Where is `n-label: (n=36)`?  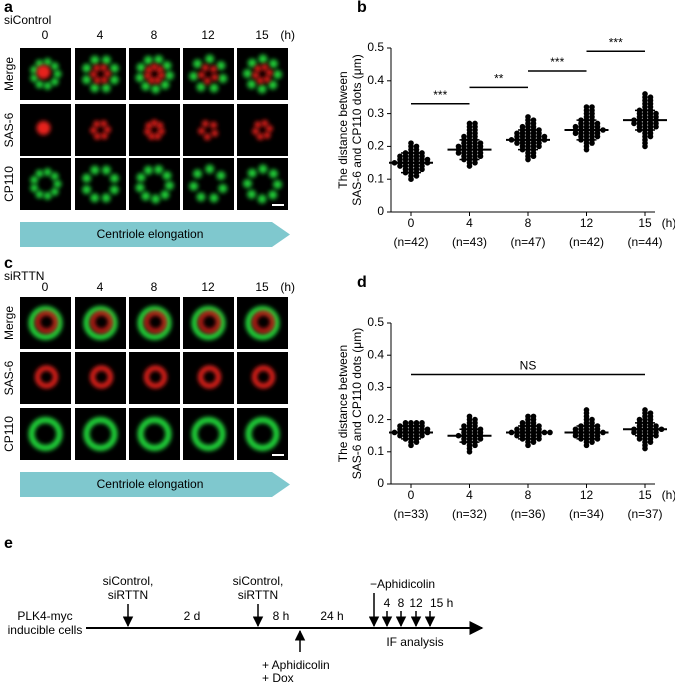 n-label: (n=36) is located at coordinates (527, 514).